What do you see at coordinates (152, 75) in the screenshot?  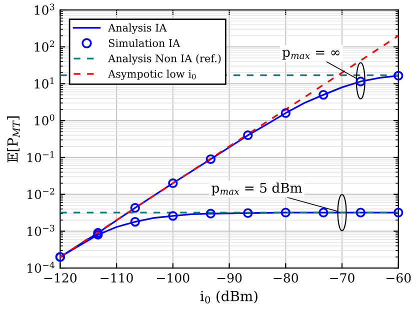 I see `legend-label: Asympotic low i$_{0}$` at bounding box center [152, 75].